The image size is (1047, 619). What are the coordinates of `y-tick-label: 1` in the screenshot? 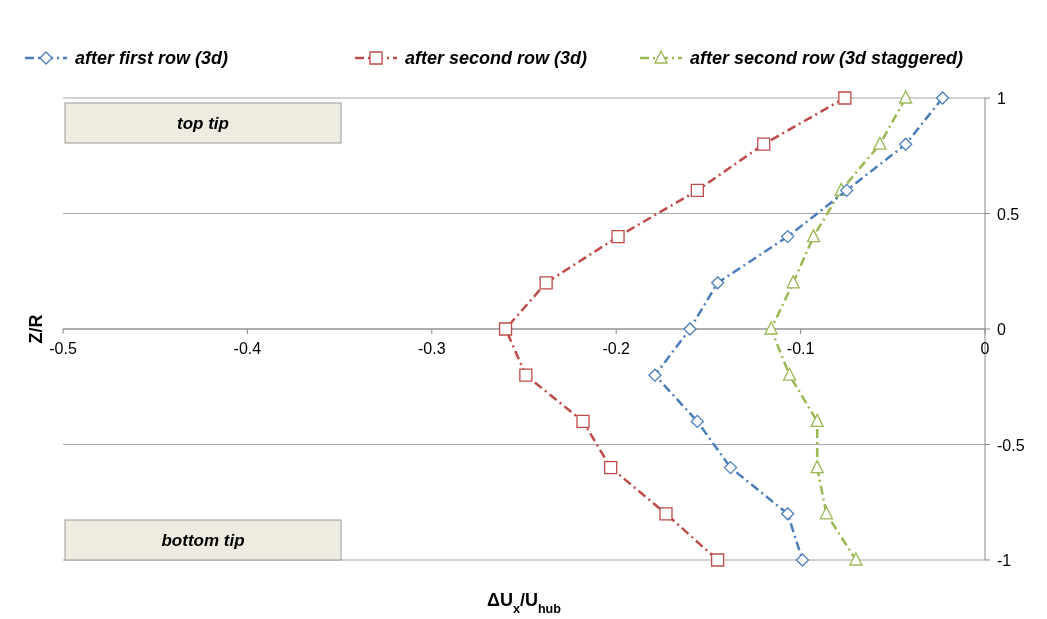 It's located at (1001, 98).